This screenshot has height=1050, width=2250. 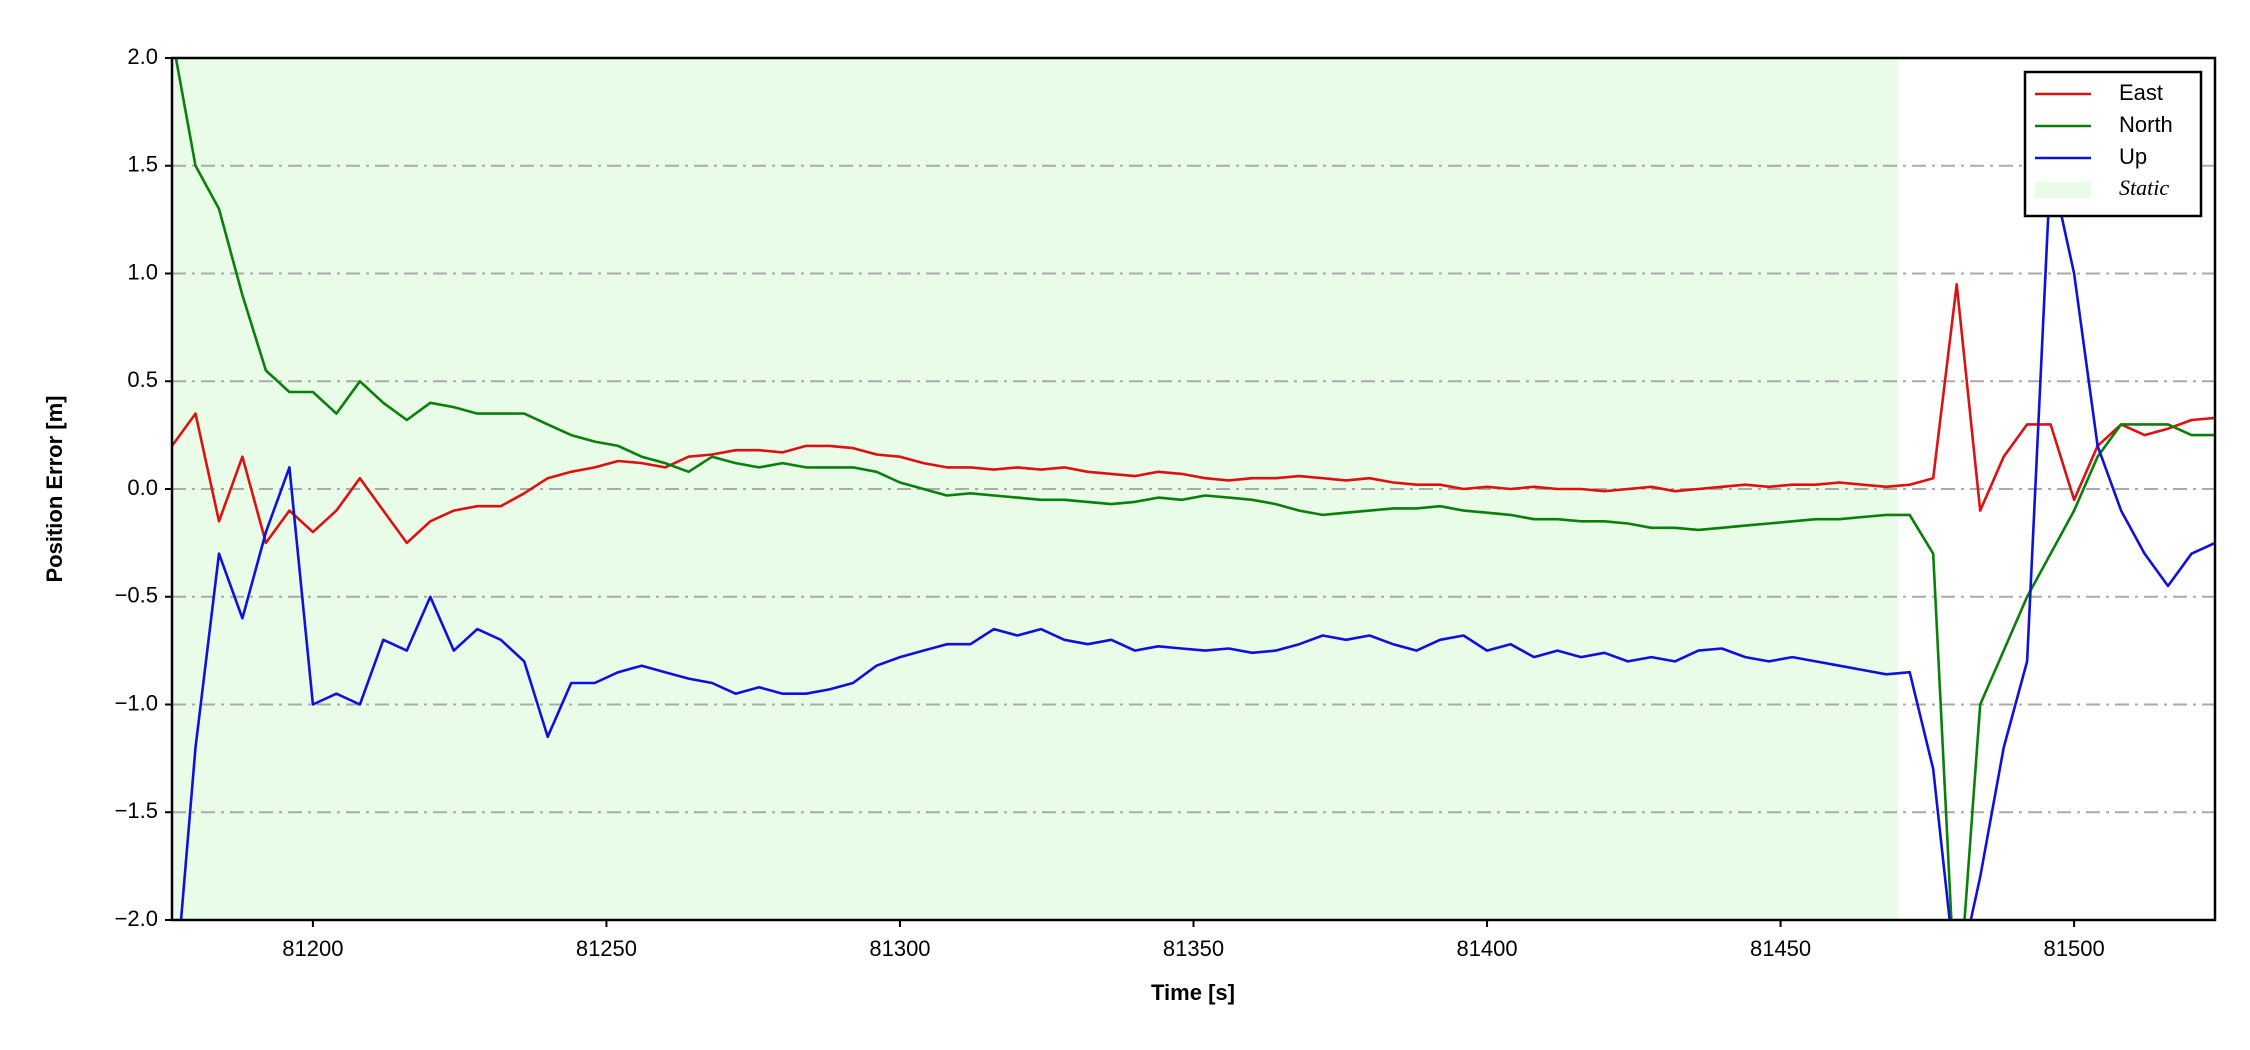 I want to click on x-tick-label: 81450, so click(x=1780, y=948).